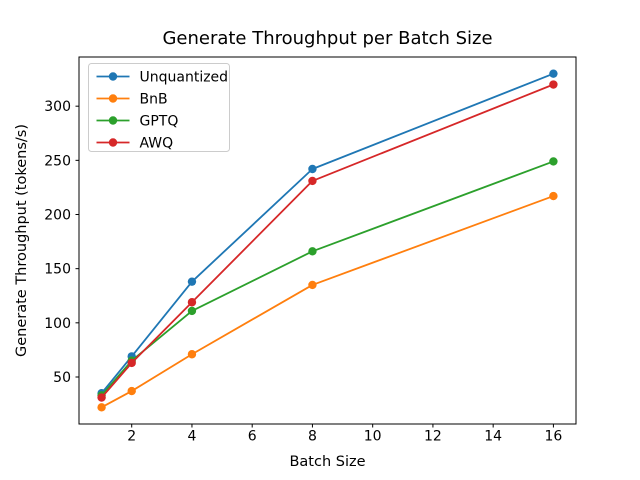 Image resolution: width=640 pixels, height=480 pixels. Describe the element at coordinates (433, 437) in the screenshot. I see `x-tick-label: 12` at that location.